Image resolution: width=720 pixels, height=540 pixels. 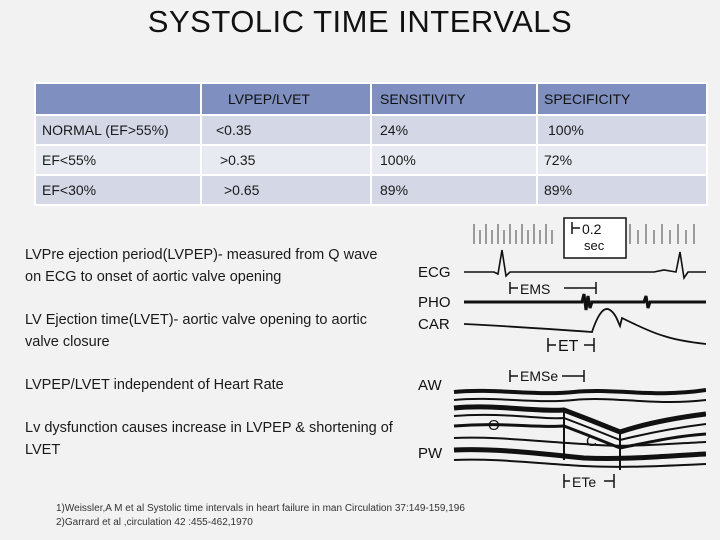 What do you see at coordinates (592, 229) in the screenshot?
I see `scale-value: 0.2` at bounding box center [592, 229].